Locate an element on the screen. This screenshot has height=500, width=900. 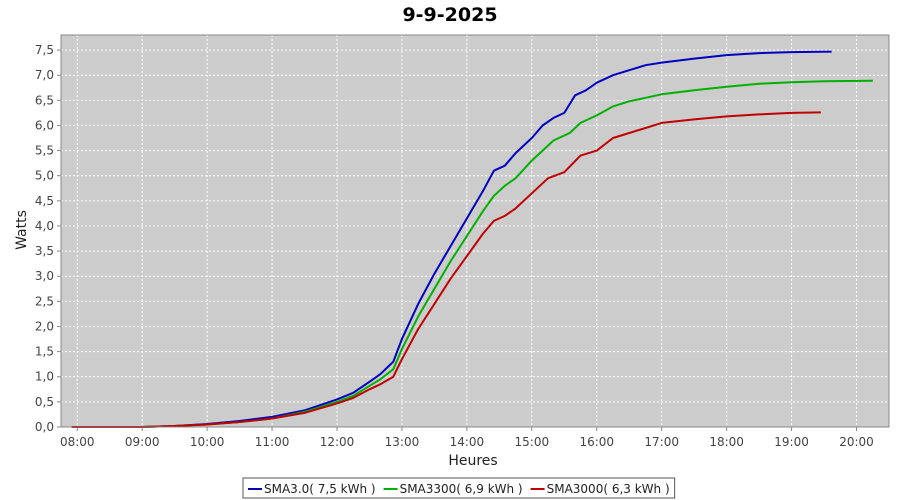
x-tick-label: 11:00 is located at coordinates (272, 442).